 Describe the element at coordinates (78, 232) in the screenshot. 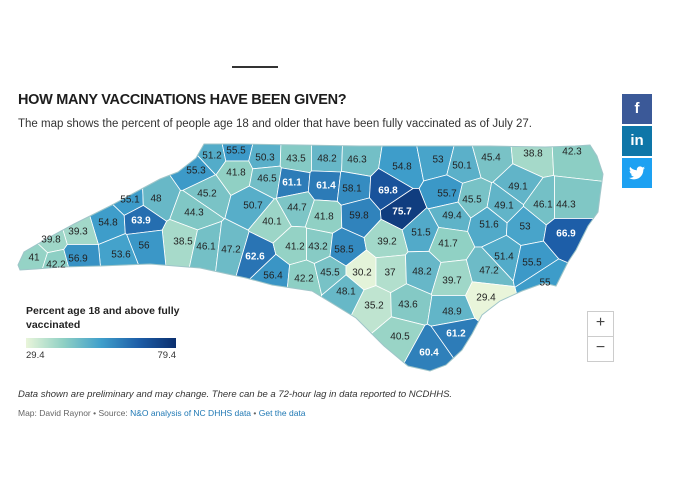

I see `county-value-label: 39.3` at that location.